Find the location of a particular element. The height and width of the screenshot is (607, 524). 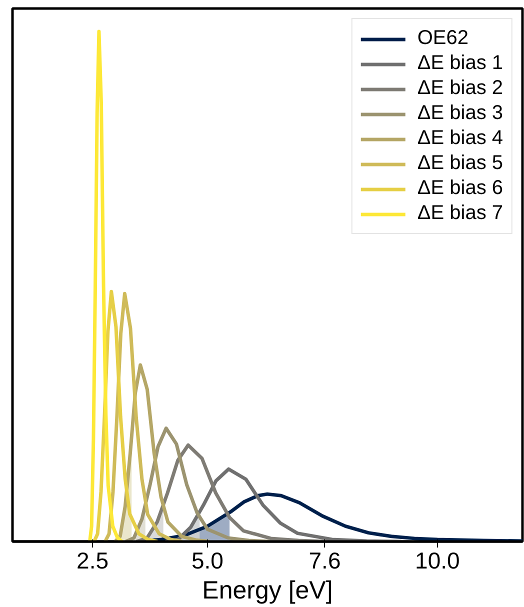

legend-label: ΔE bias 2 is located at coordinates (460, 88).